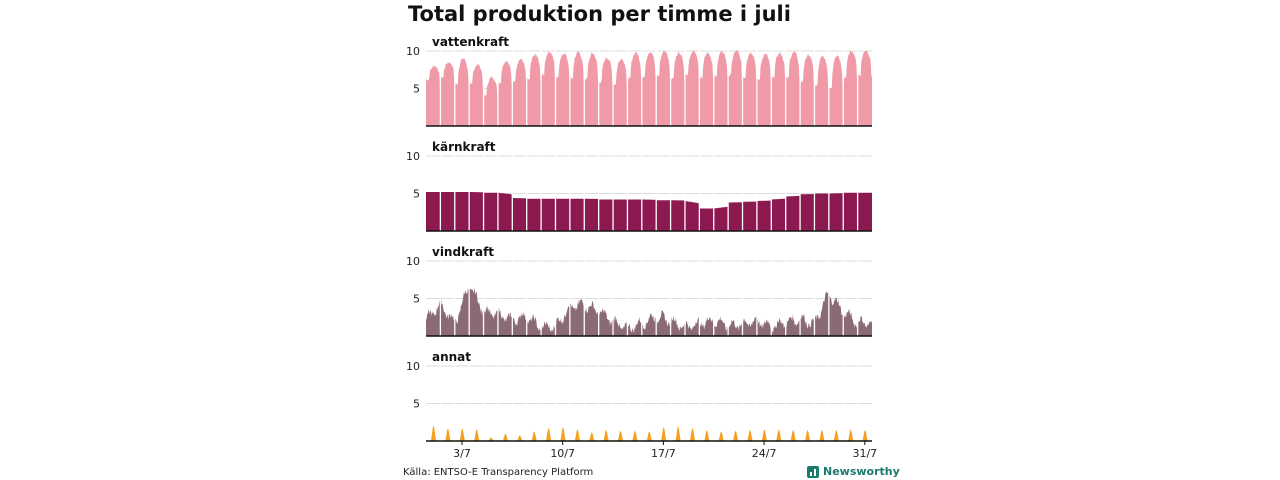 This screenshot has width=1280, height=480. I want to click on bar-chart-logo-icon, so click(813, 471).